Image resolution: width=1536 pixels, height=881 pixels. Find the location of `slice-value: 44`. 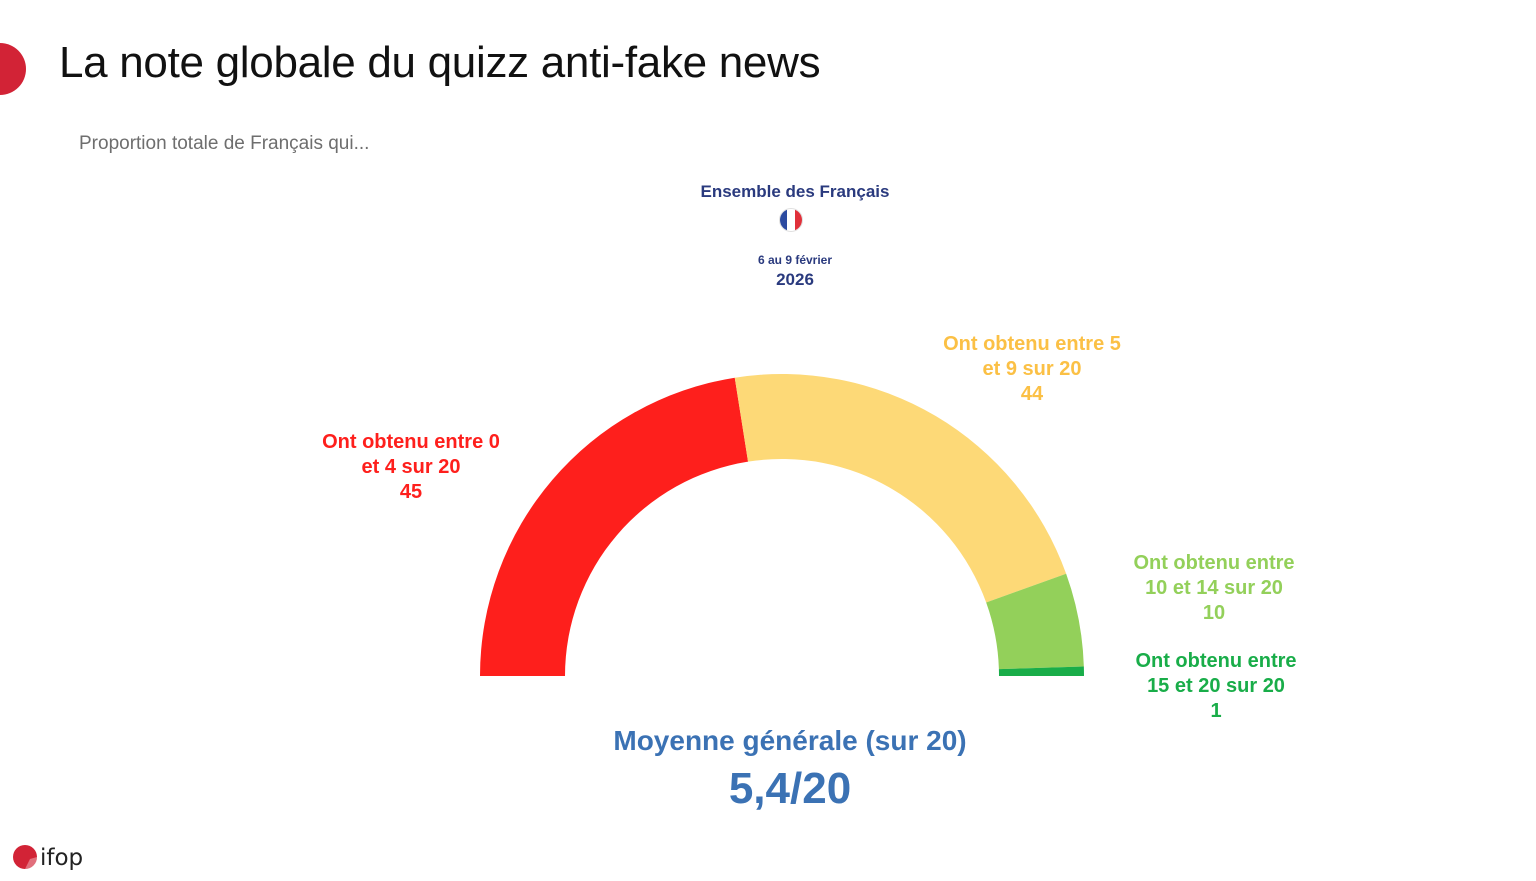

slice-value: 44 is located at coordinates (1032, 394).